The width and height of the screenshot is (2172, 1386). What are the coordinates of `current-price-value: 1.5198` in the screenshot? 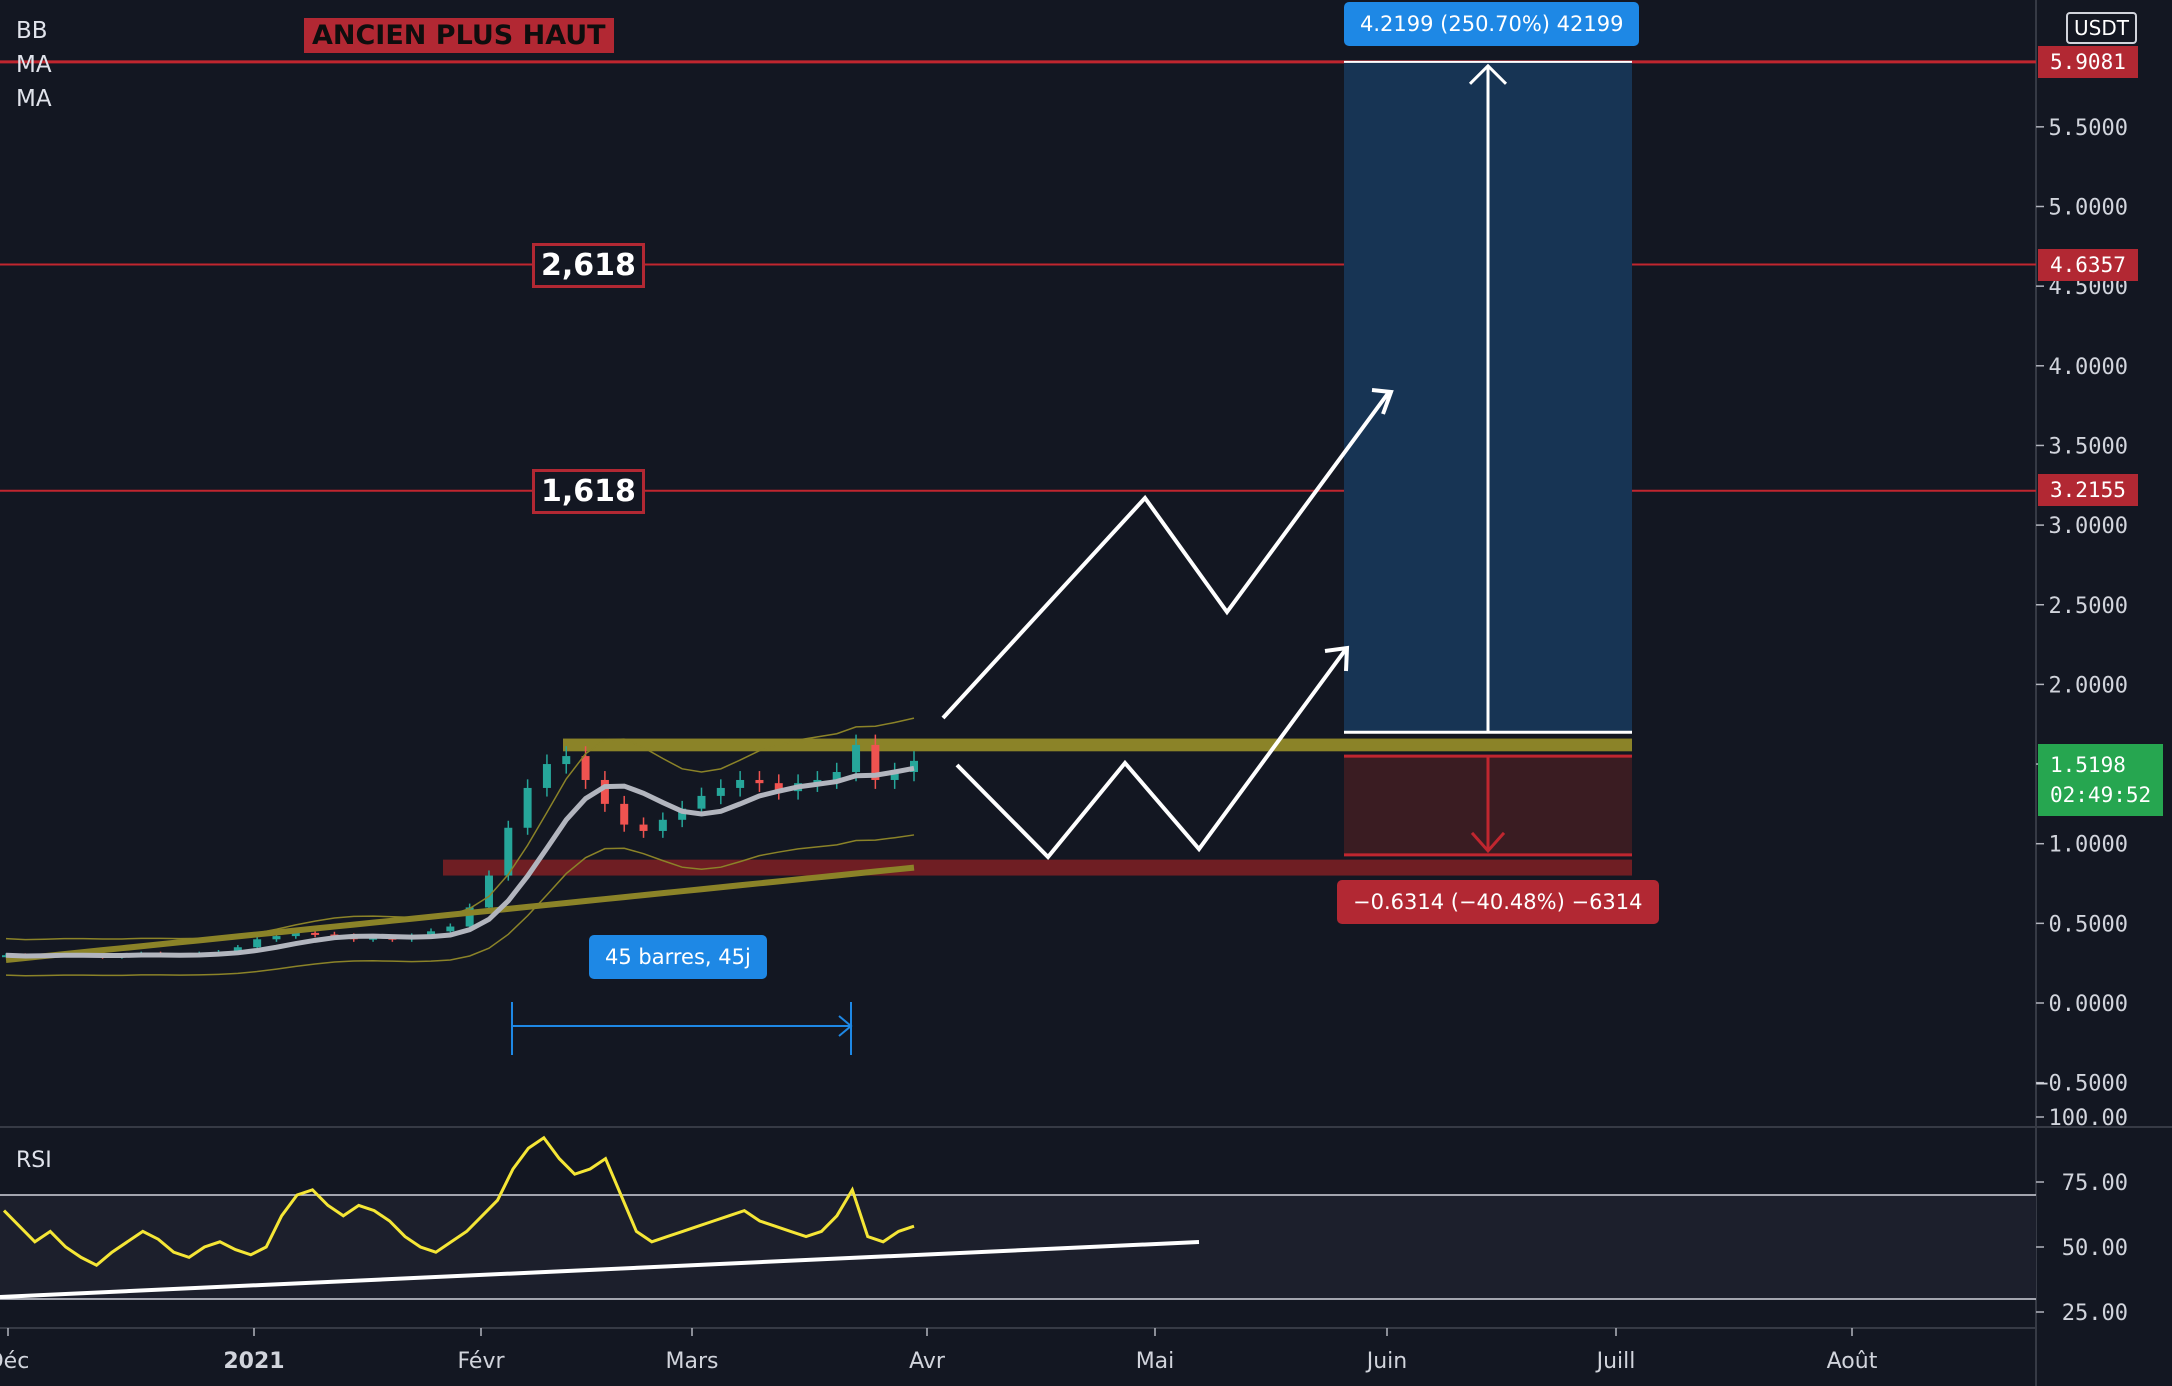 It's located at (2088, 765).